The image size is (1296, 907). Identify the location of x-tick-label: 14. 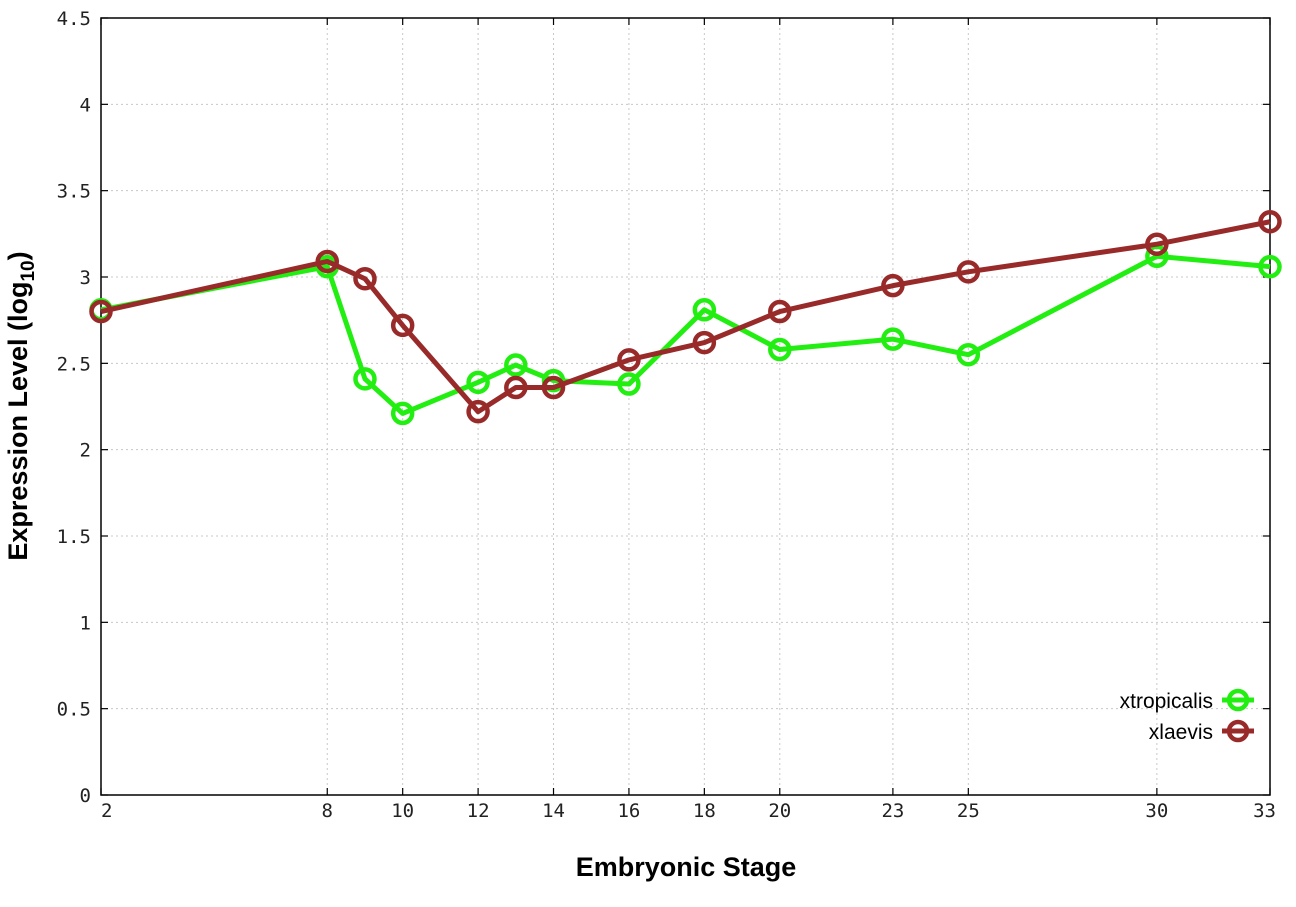
(553, 811).